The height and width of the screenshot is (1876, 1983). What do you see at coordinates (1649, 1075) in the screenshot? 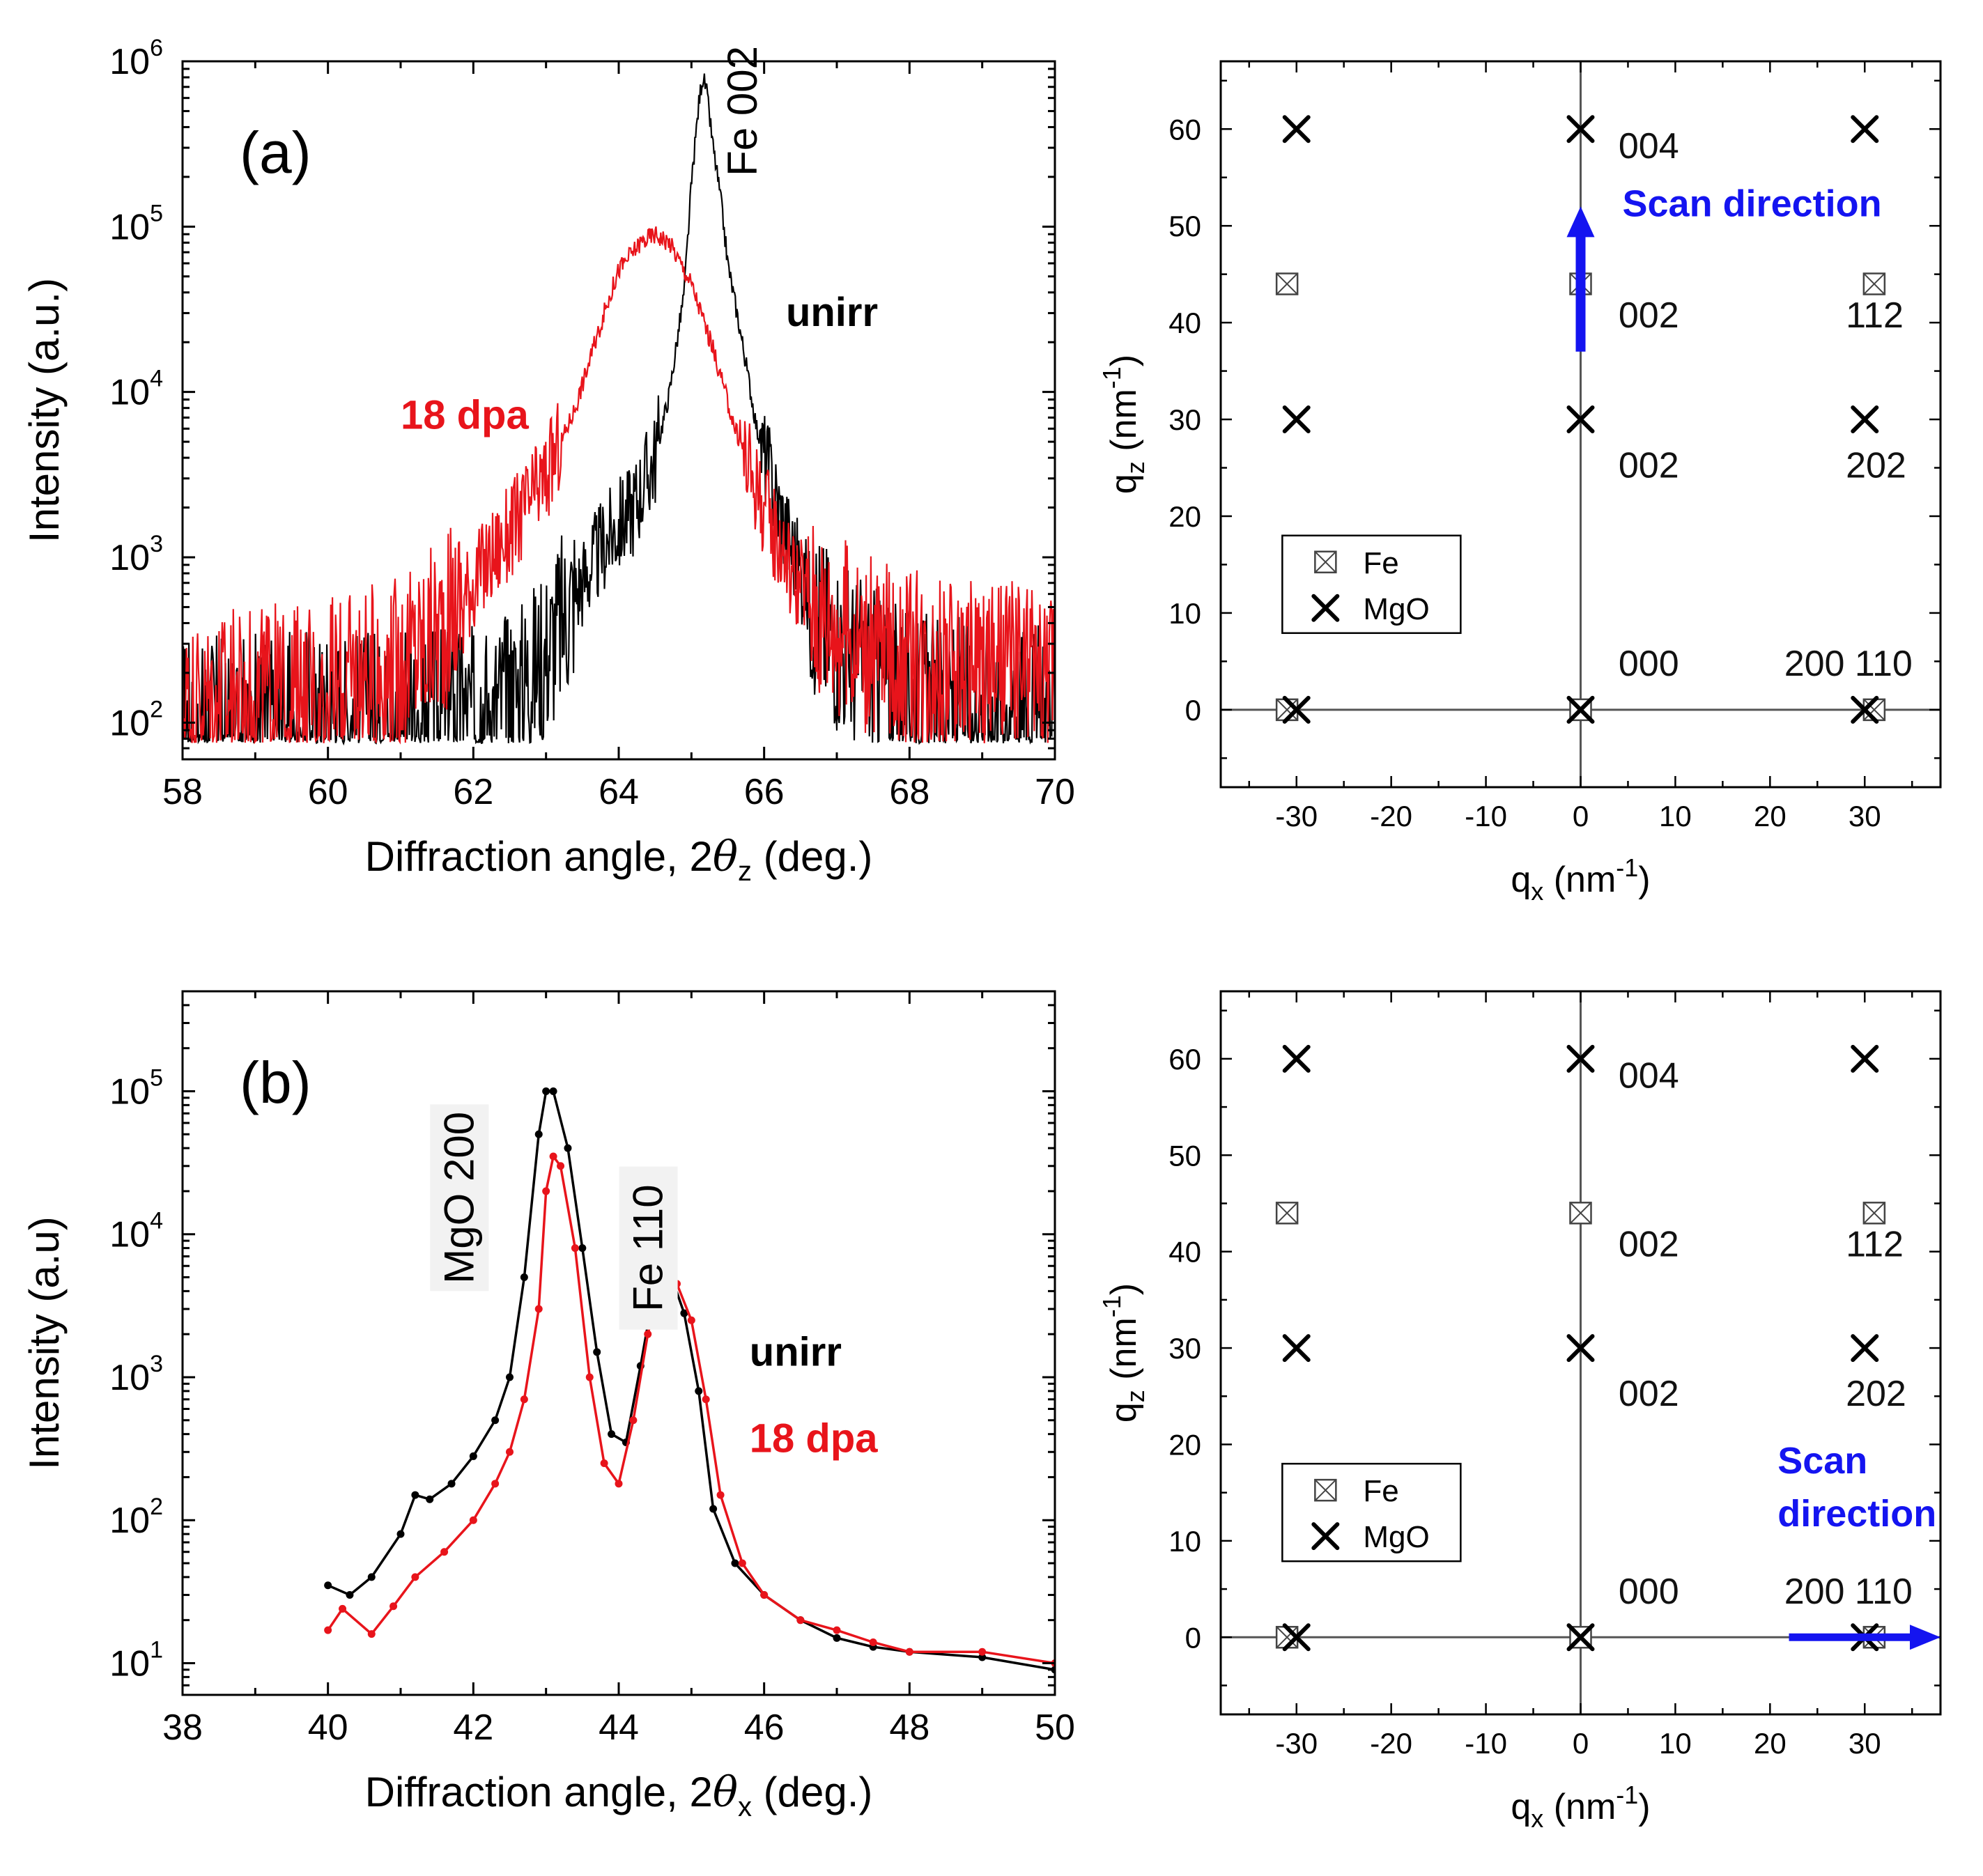
I see `point-label: 004` at bounding box center [1649, 1075].